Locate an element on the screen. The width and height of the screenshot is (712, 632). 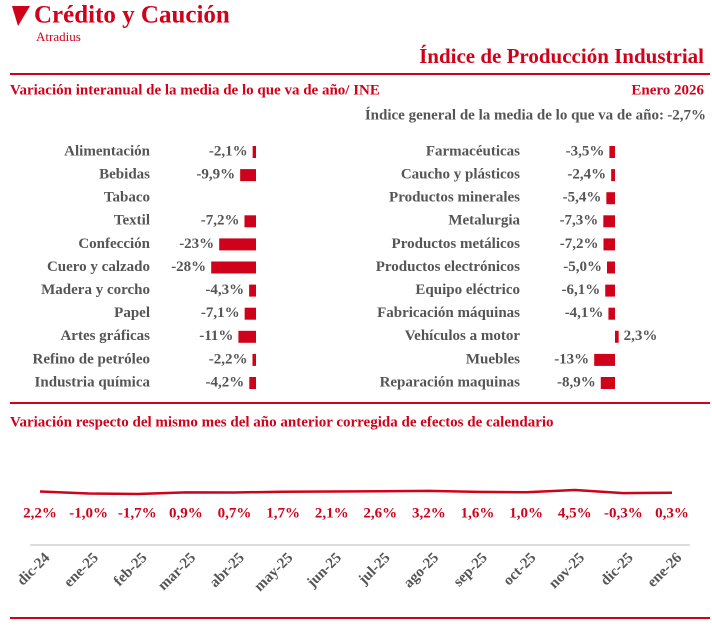
category-label: Cuero y calzado is located at coordinates (98, 267).